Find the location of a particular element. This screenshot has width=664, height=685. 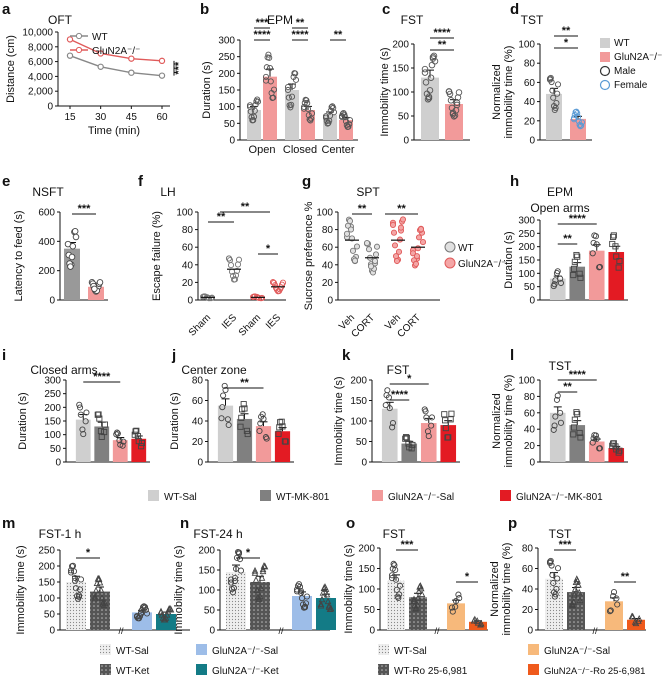

panel-n-ytick-label: 200 is located at coordinates (206, 551).